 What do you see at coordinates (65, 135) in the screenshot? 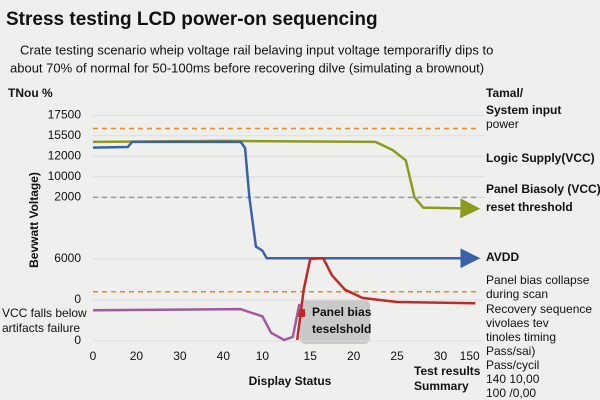
I see `y-tick-label: 15500` at bounding box center [65, 135].